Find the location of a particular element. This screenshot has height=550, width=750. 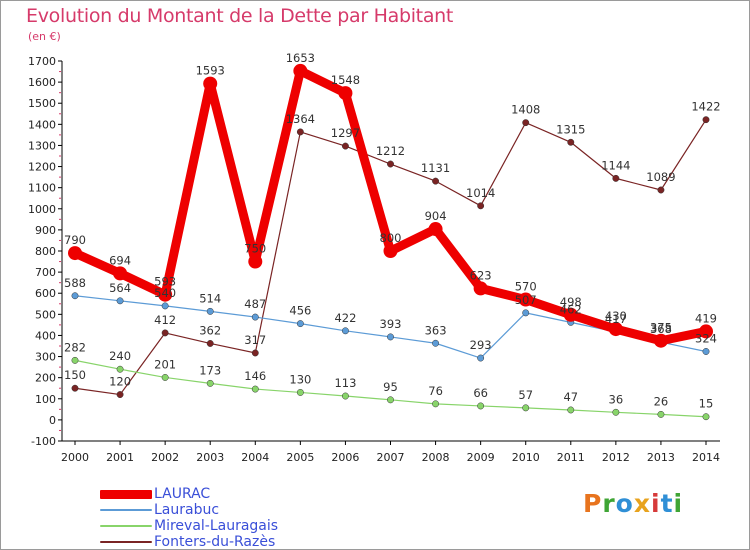

x-tick-label: 2009 is located at coordinates (481, 457).